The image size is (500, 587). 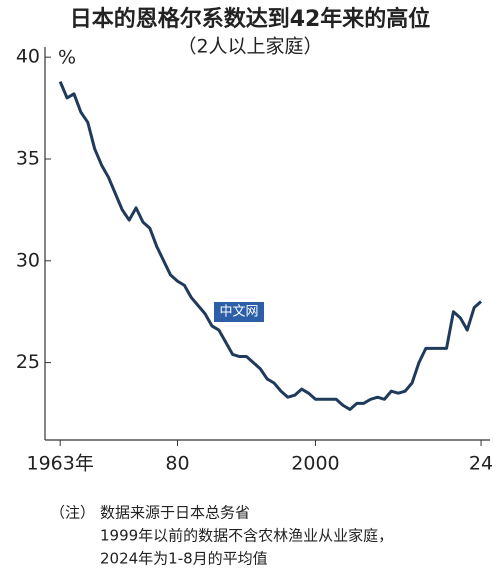 I want to click on y-tick-label: 40, so click(x=28, y=57).